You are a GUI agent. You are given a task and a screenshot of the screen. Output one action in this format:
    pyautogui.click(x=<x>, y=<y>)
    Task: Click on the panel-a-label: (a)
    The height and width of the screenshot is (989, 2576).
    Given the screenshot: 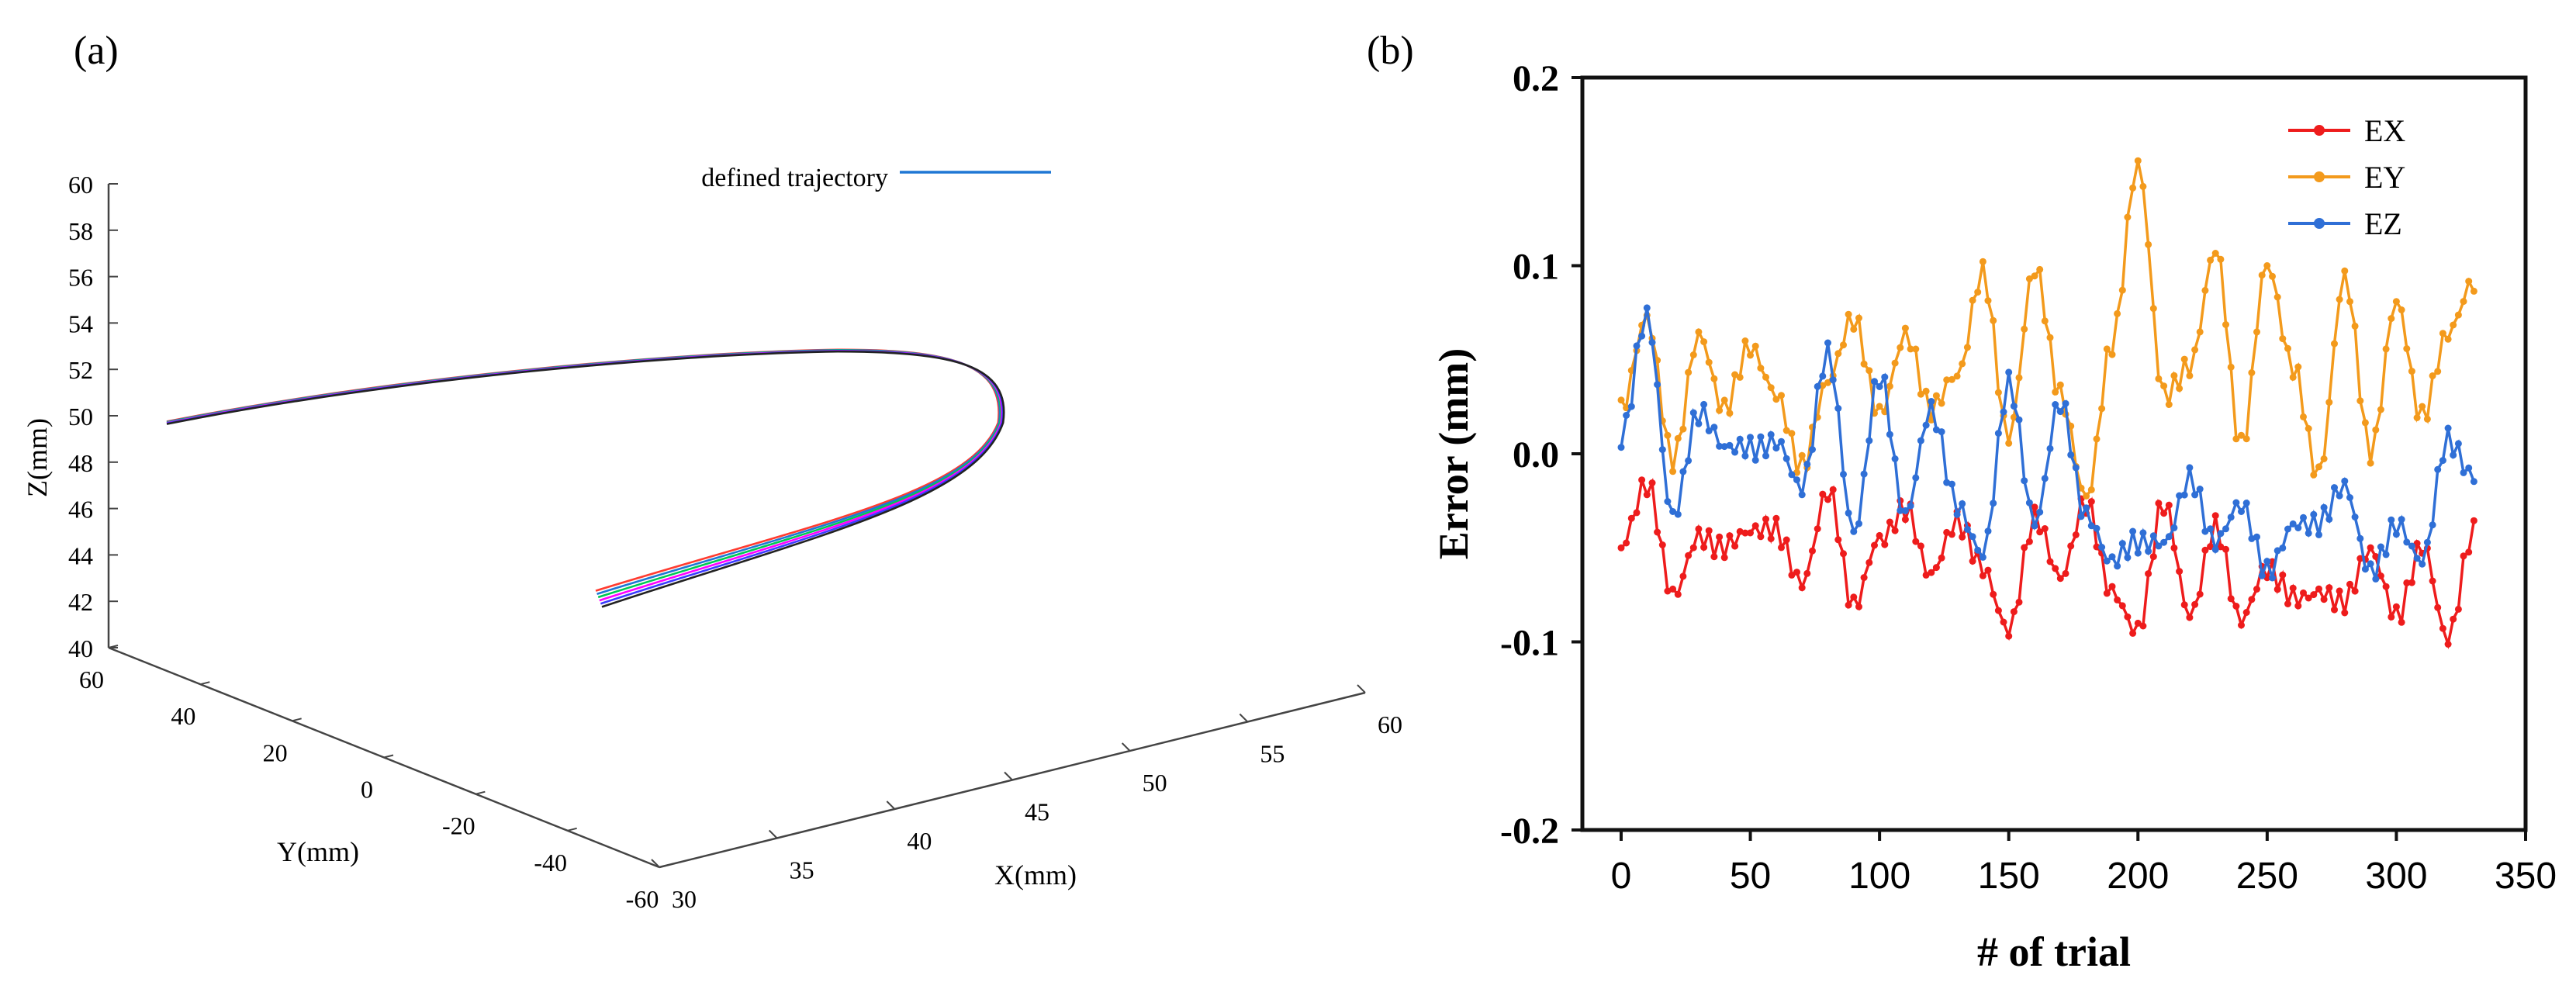 What is the action you would take?
    pyautogui.click(x=96, y=51)
    